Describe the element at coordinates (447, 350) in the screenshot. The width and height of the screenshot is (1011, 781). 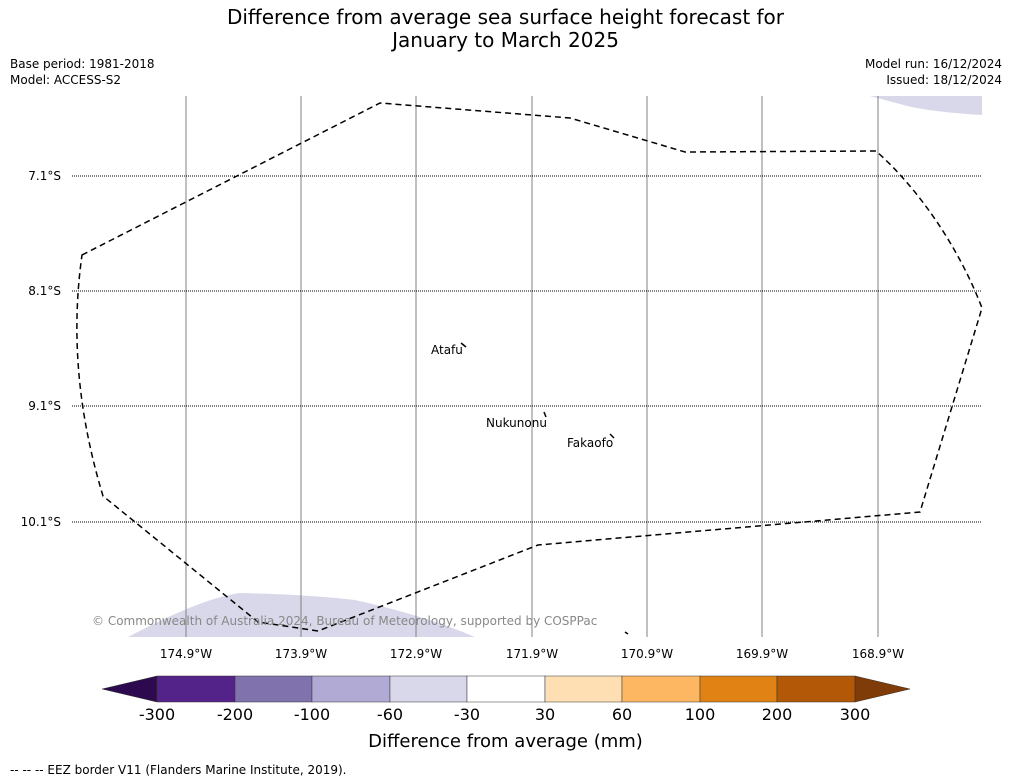
I see `place-label-atafu: Atafu` at that location.